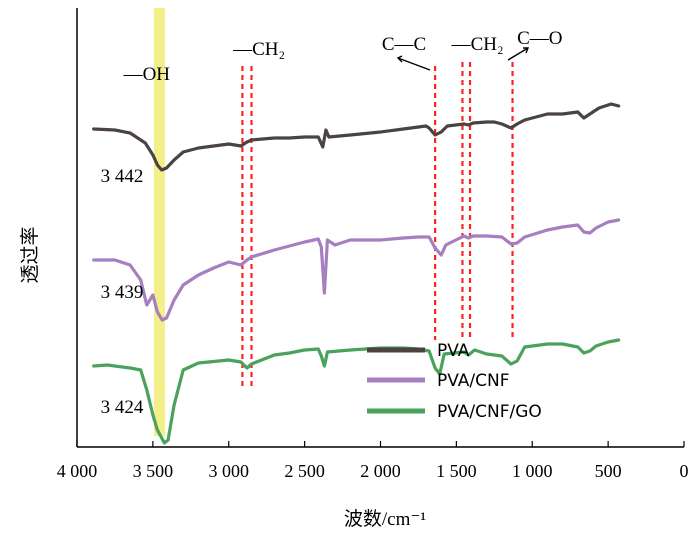  Describe the element at coordinates (526, 50) in the screenshot. I see `arrowhead-co` at that location.